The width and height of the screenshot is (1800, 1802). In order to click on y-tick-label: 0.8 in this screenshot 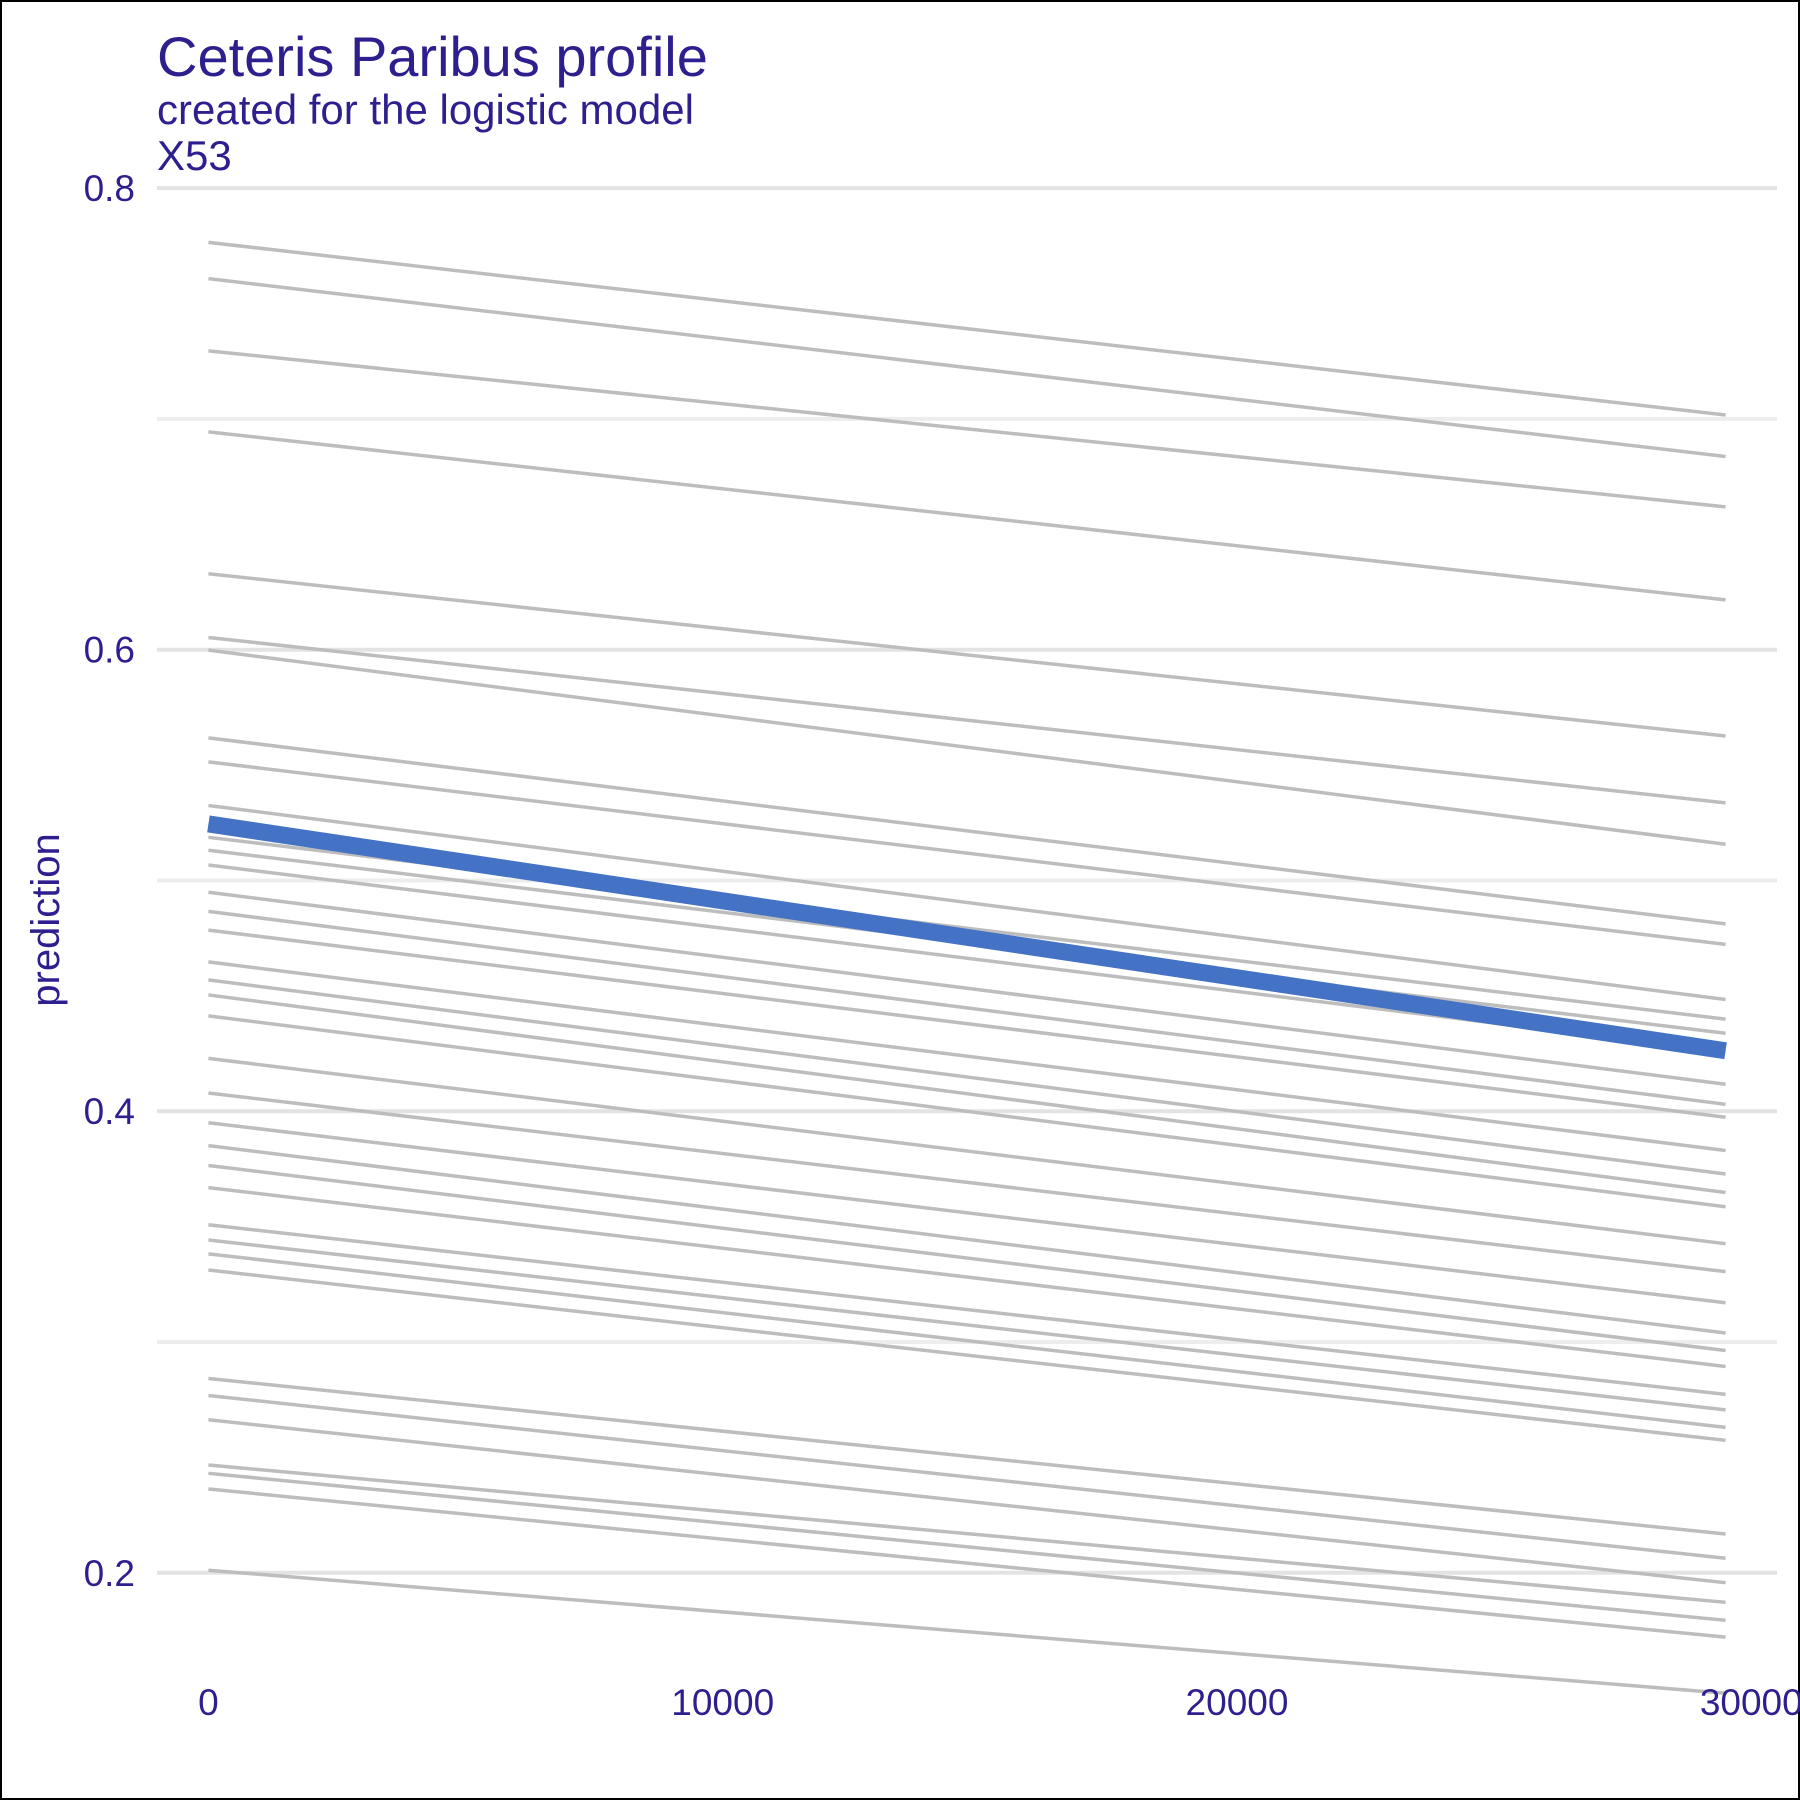, I will do `click(109, 188)`.